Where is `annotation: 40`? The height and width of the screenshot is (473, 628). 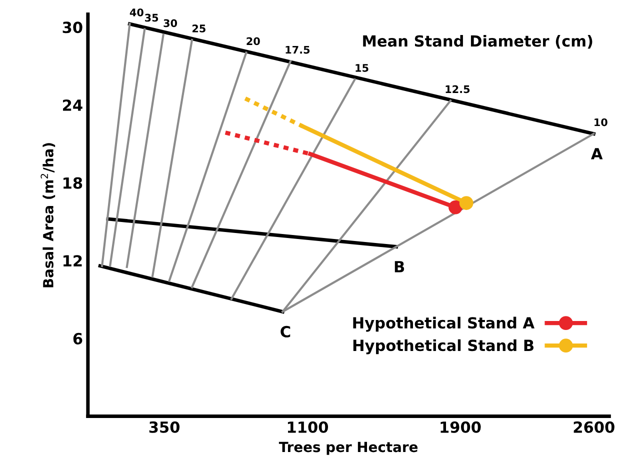 annotation: 40 is located at coordinates (137, 12).